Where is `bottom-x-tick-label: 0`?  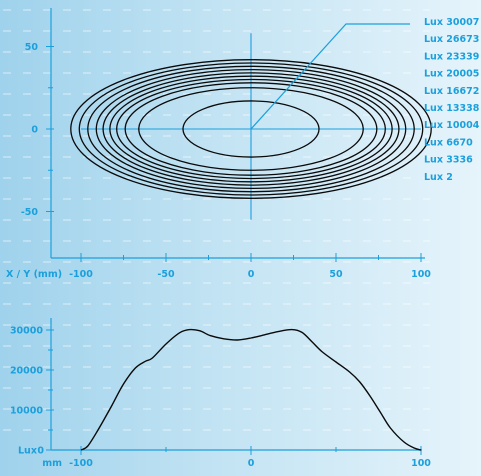
bottom-x-tick-label: 0 is located at coordinates (251, 463).